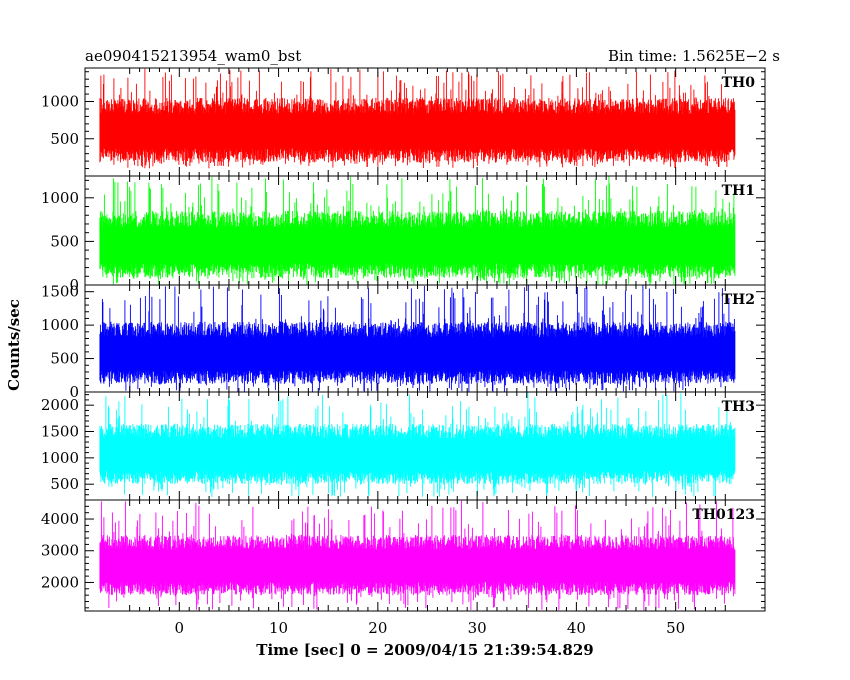  I want to click on y-axis-label: Counts/sec, so click(14, 345).